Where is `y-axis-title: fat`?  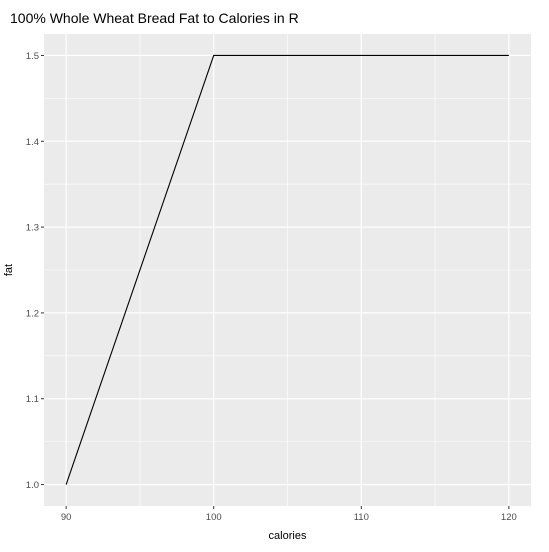
y-axis-title: fat is located at coordinates (9, 270).